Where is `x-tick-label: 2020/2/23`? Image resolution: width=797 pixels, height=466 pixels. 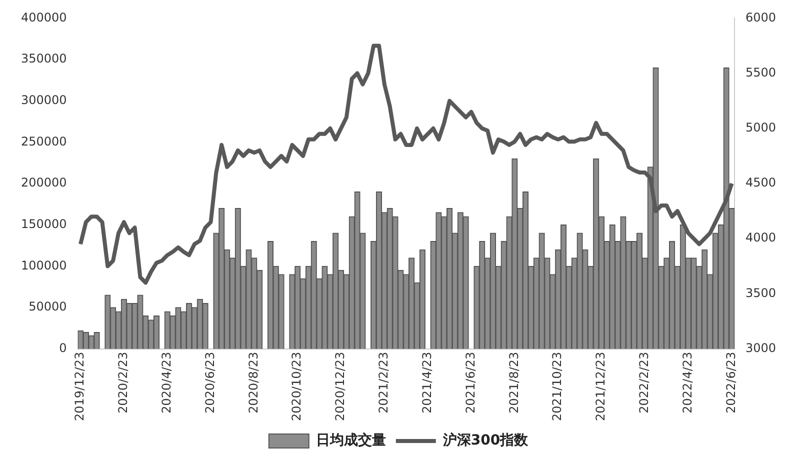 x-tick-label: 2020/2/23 is located at coordinates (123, 383).